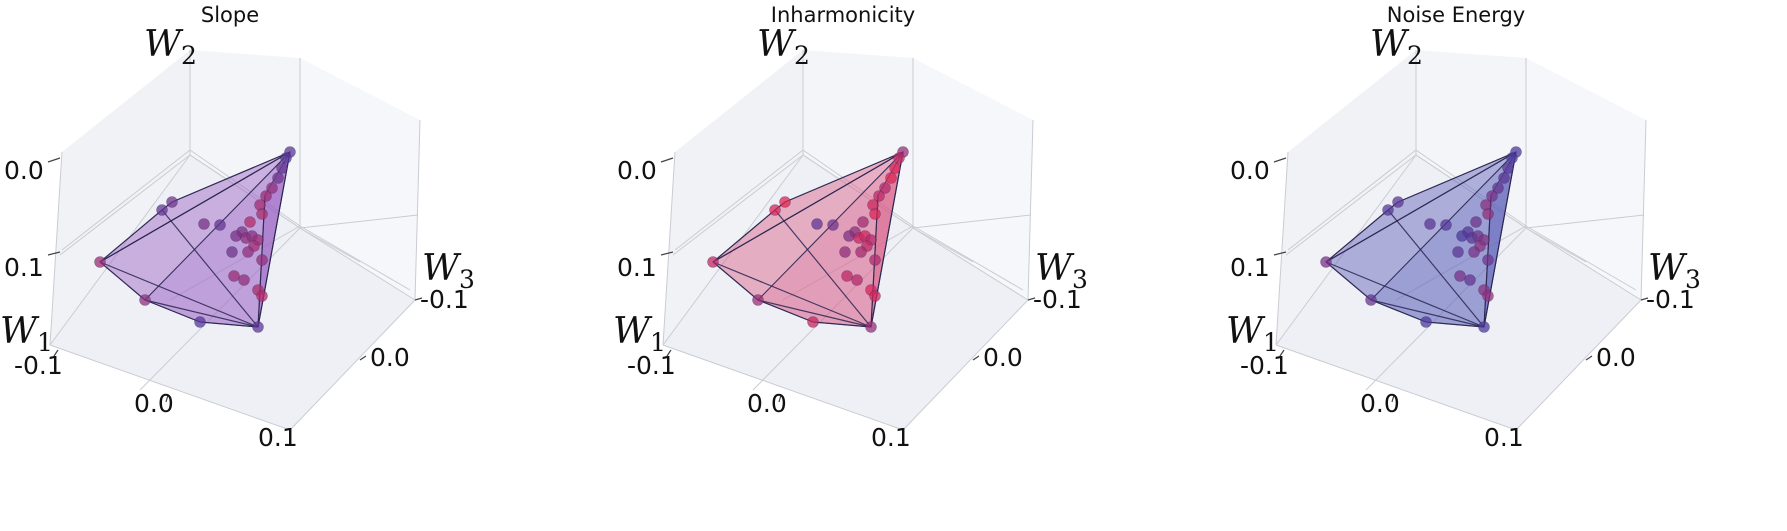 The image size is (1787, 531). I want to click on grid-lines, so click(235, 240).